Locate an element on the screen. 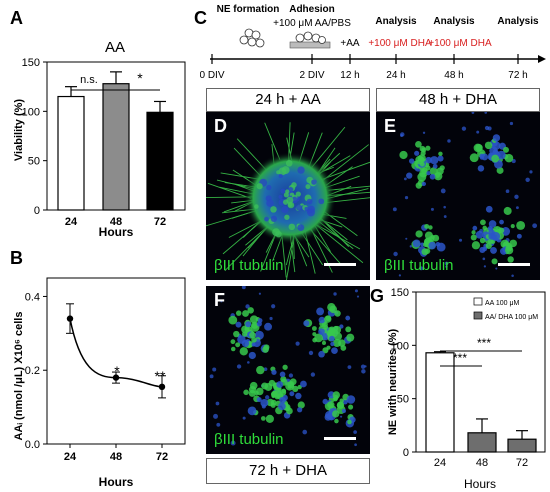  timeline-label-analysis-48: Analysis is located at coordinates (454, 21).